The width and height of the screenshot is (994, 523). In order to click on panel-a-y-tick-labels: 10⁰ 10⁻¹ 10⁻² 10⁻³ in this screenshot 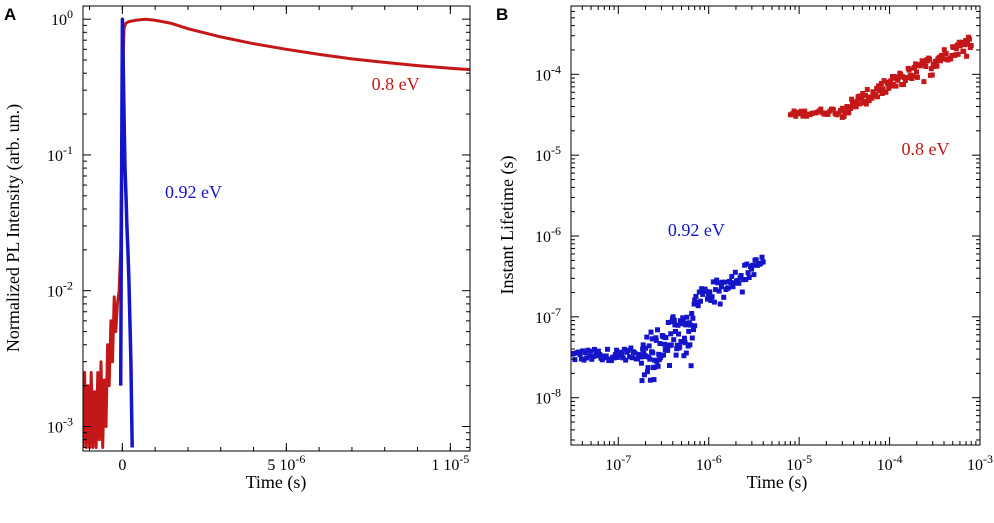, I will do `click(60, 221)`.